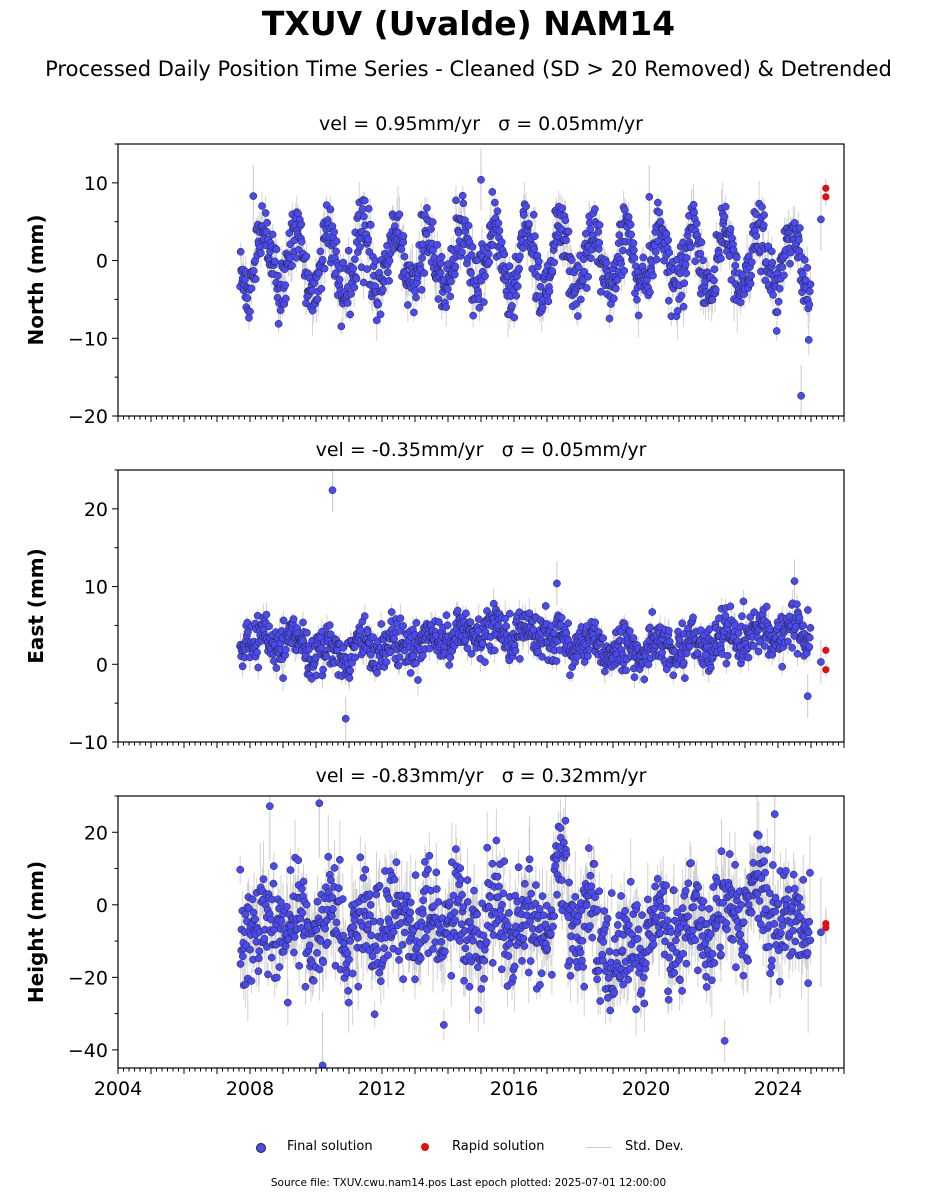 This screenshot has height=1200, width=937. Describe the element at coordinates (96, 510) in the screenshot. I see `y-tick-label: 20` at that location.